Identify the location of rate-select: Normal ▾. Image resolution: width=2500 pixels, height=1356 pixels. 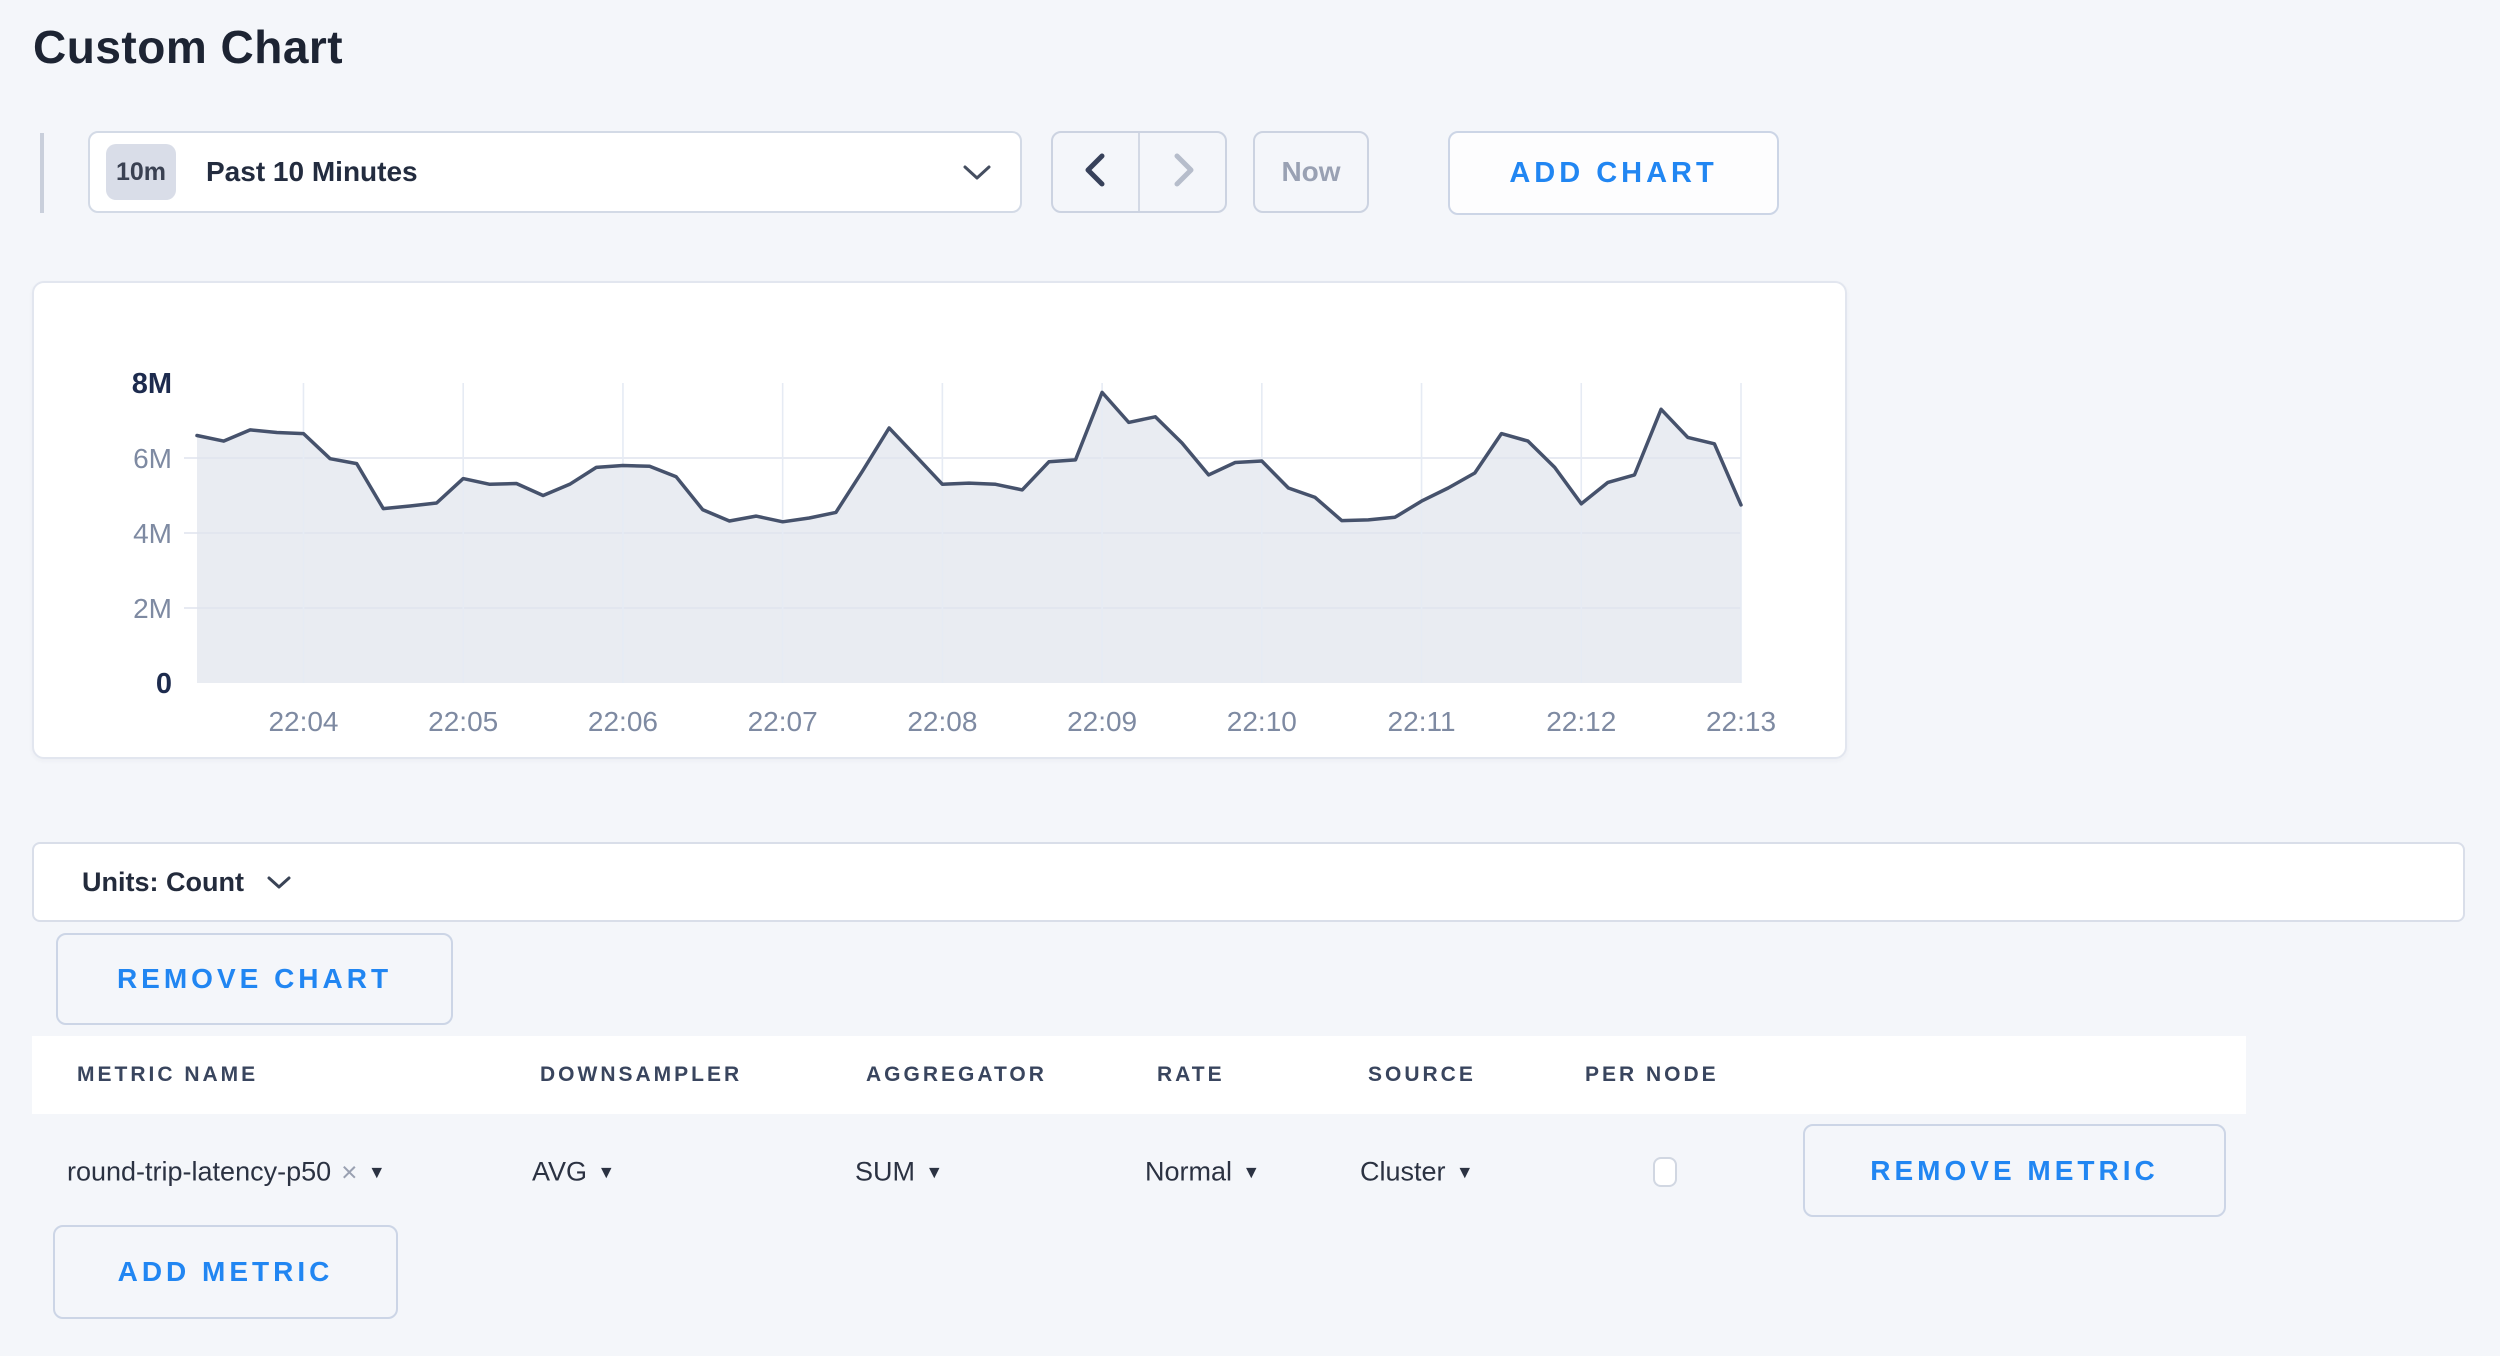
(1201, 1172).